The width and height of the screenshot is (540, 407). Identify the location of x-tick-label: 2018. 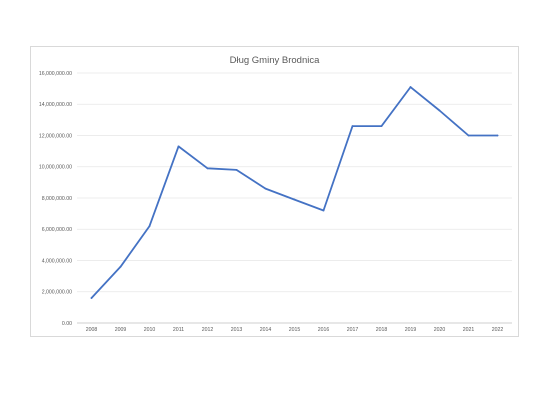
(382, 330).